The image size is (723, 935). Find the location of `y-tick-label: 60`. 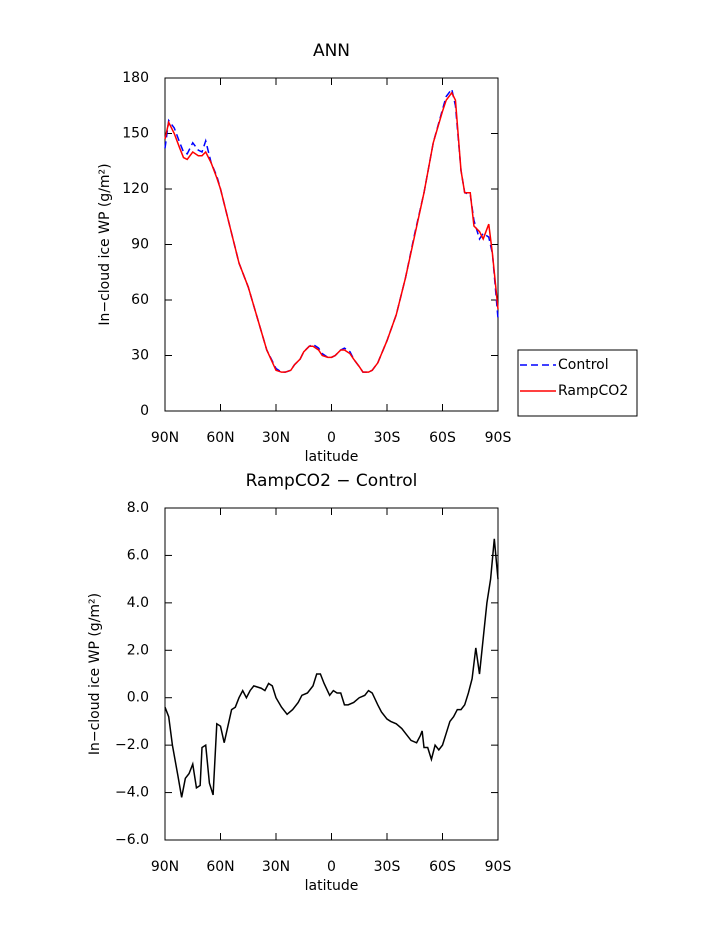

y-tick-label: 60 is located at coordinates (140, 300).